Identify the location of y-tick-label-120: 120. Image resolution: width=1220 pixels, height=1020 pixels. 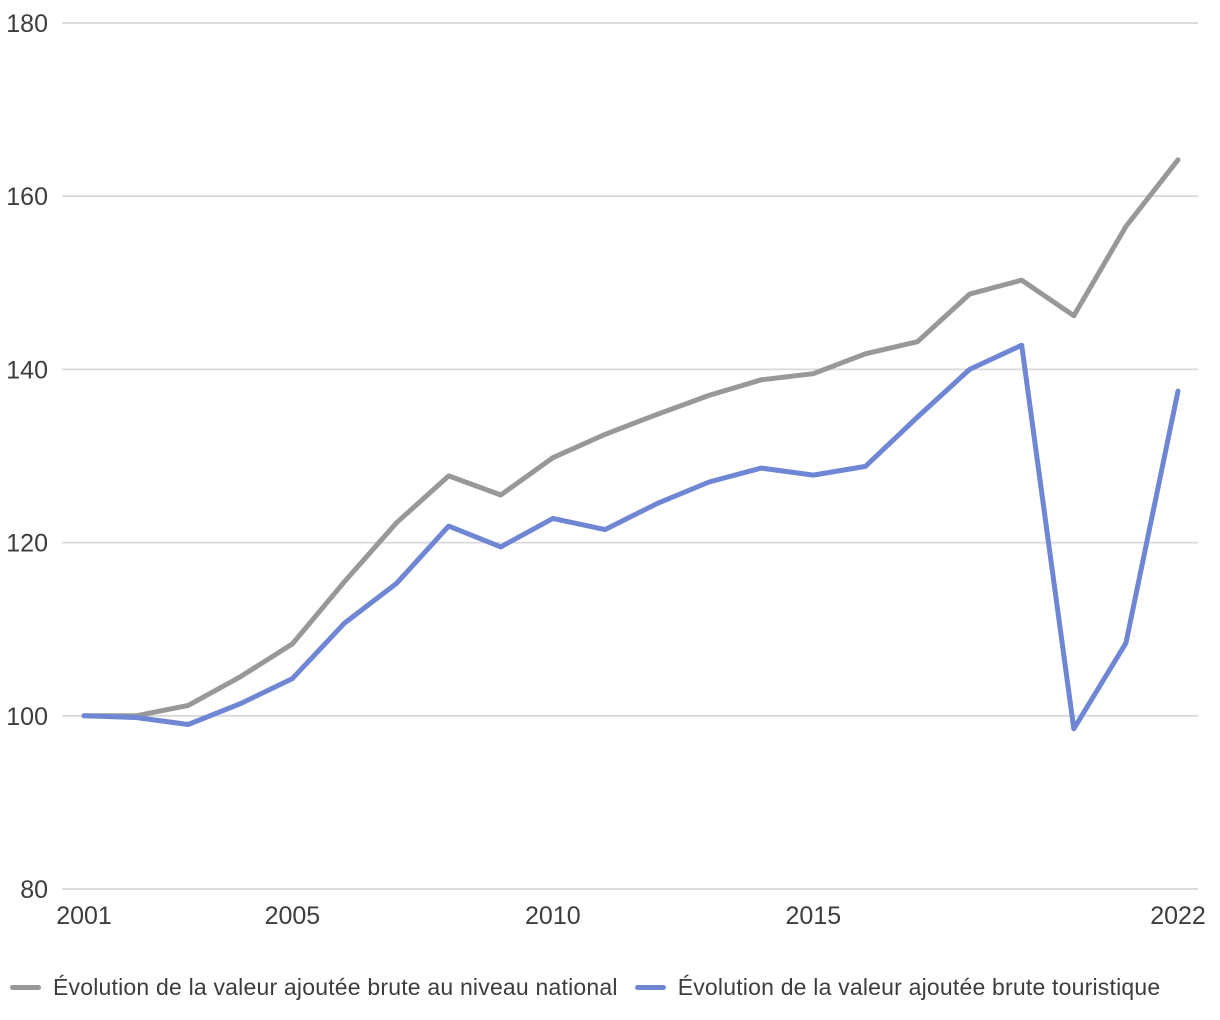
(27, 544).